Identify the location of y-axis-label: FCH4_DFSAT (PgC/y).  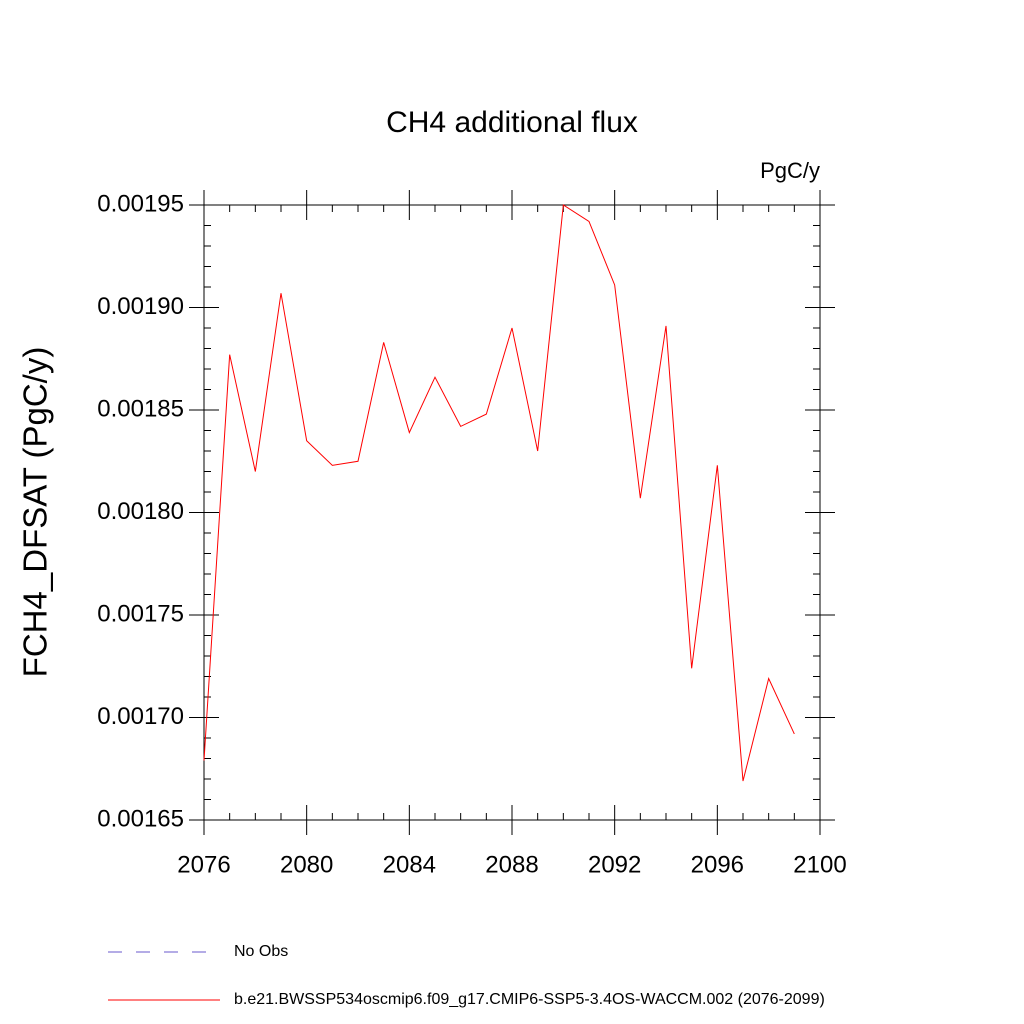
(35, 512).